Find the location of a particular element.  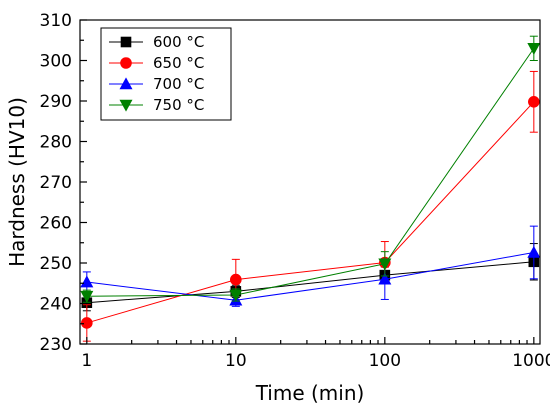

legend: 600 °C 650 °C 700 °C 750 °C is located at coordinates (166, 74).